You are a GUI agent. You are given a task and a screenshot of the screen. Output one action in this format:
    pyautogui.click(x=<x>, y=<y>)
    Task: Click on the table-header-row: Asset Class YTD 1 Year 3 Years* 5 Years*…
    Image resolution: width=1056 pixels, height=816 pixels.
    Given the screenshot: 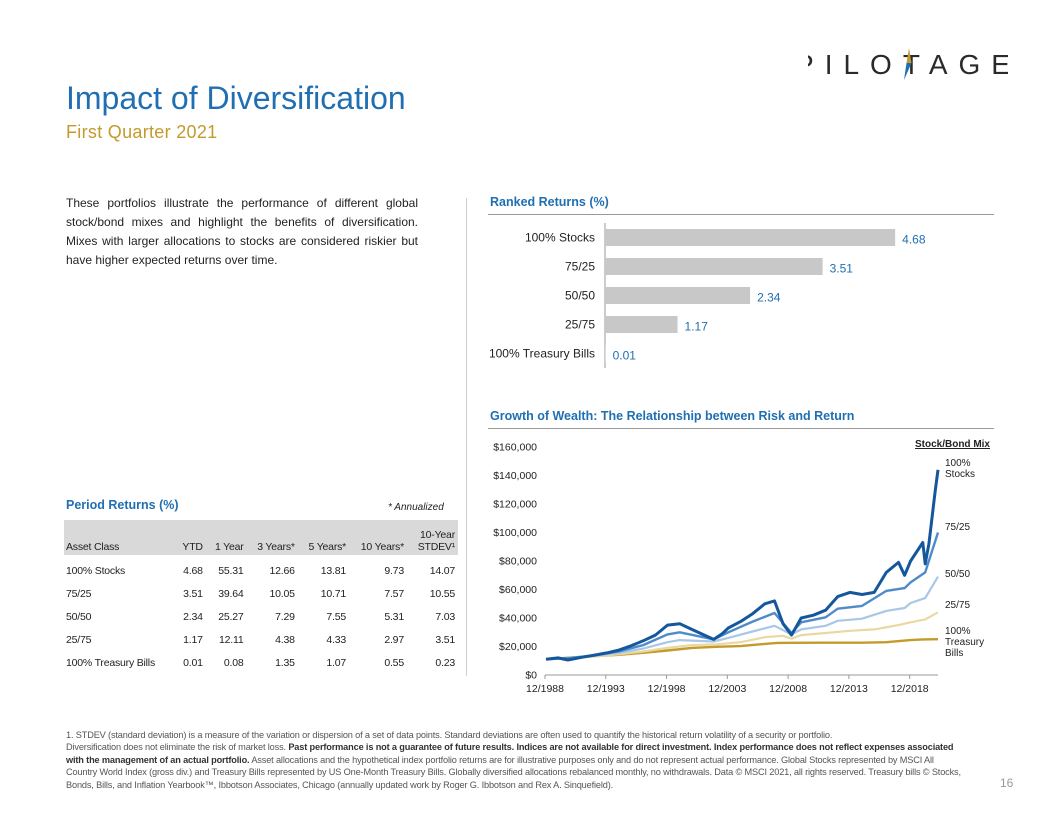 What is the action you would take?
    pyautogui.click(x=261, y=537)
    